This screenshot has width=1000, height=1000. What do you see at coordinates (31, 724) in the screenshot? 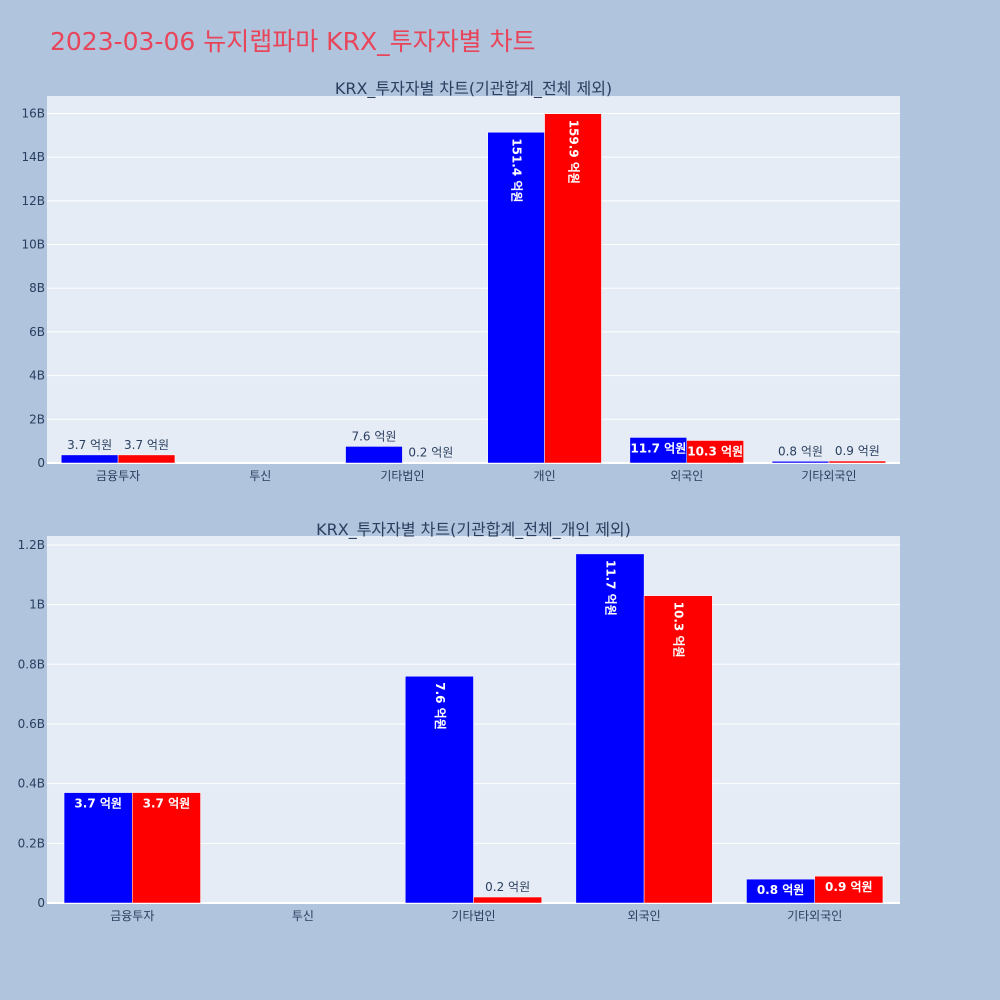
I see `y-tick-label: 0.6B` at bounding box center [31, 724].